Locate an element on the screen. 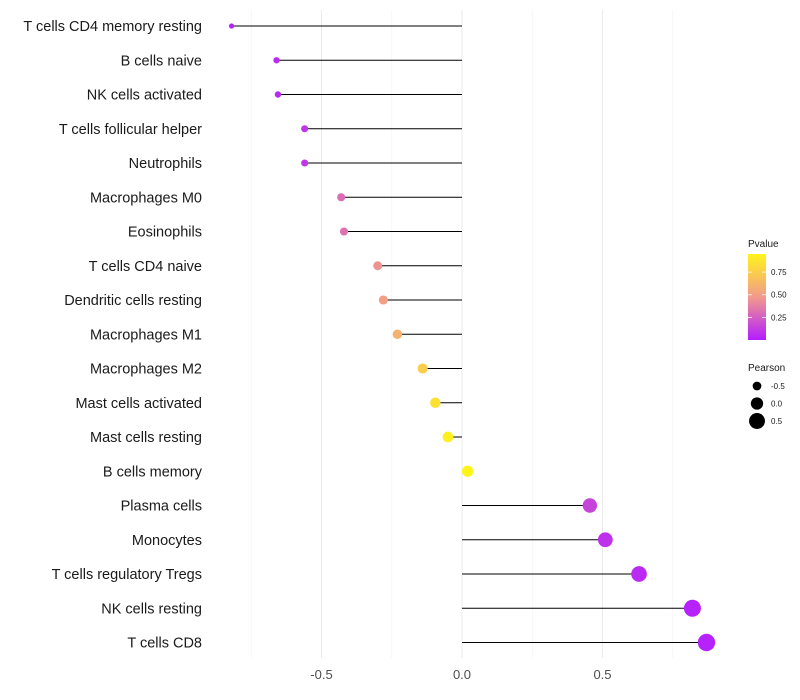 This screenshot has height=700, width=800. pvalue-colorbar is located at coordinates (757, 297).